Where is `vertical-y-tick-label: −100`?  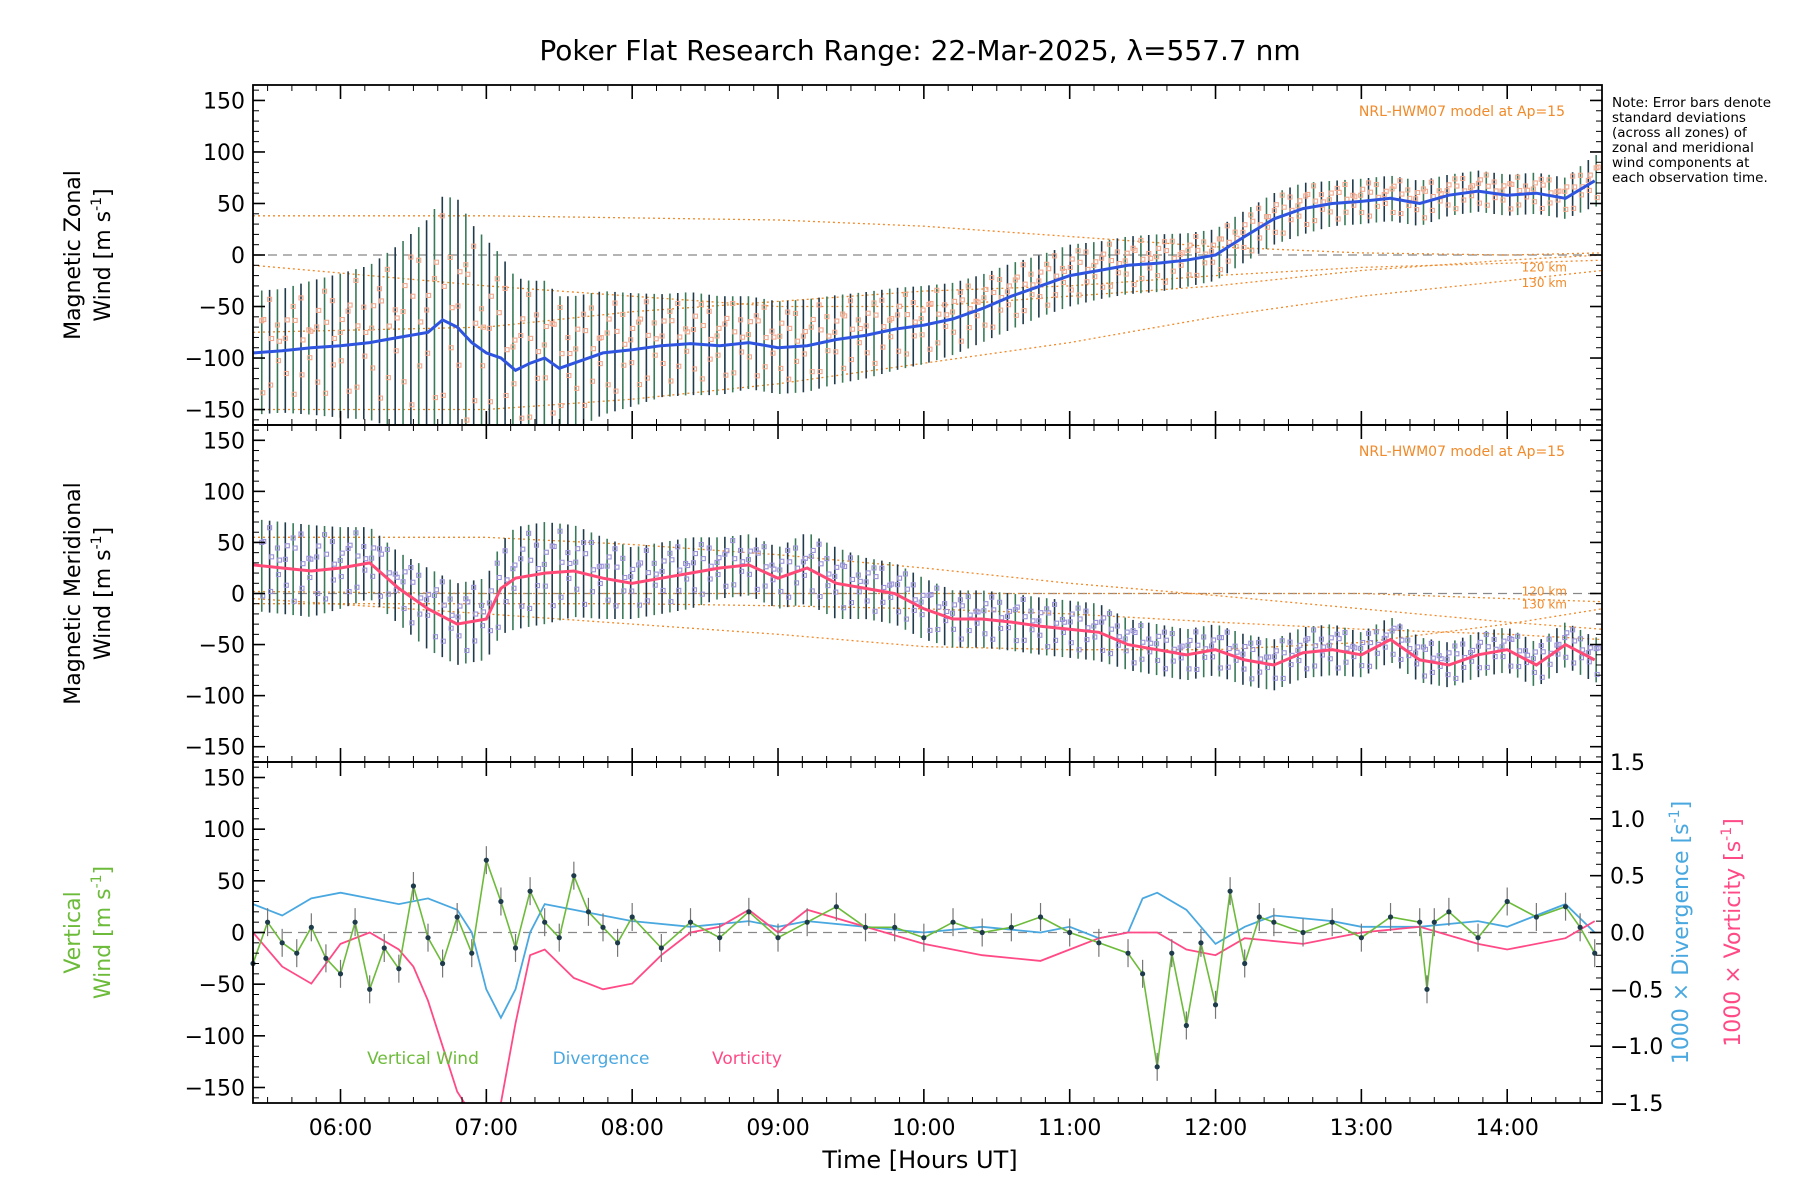
vertical-y-tick-label: −100 is located at coordinates (215, 1037).